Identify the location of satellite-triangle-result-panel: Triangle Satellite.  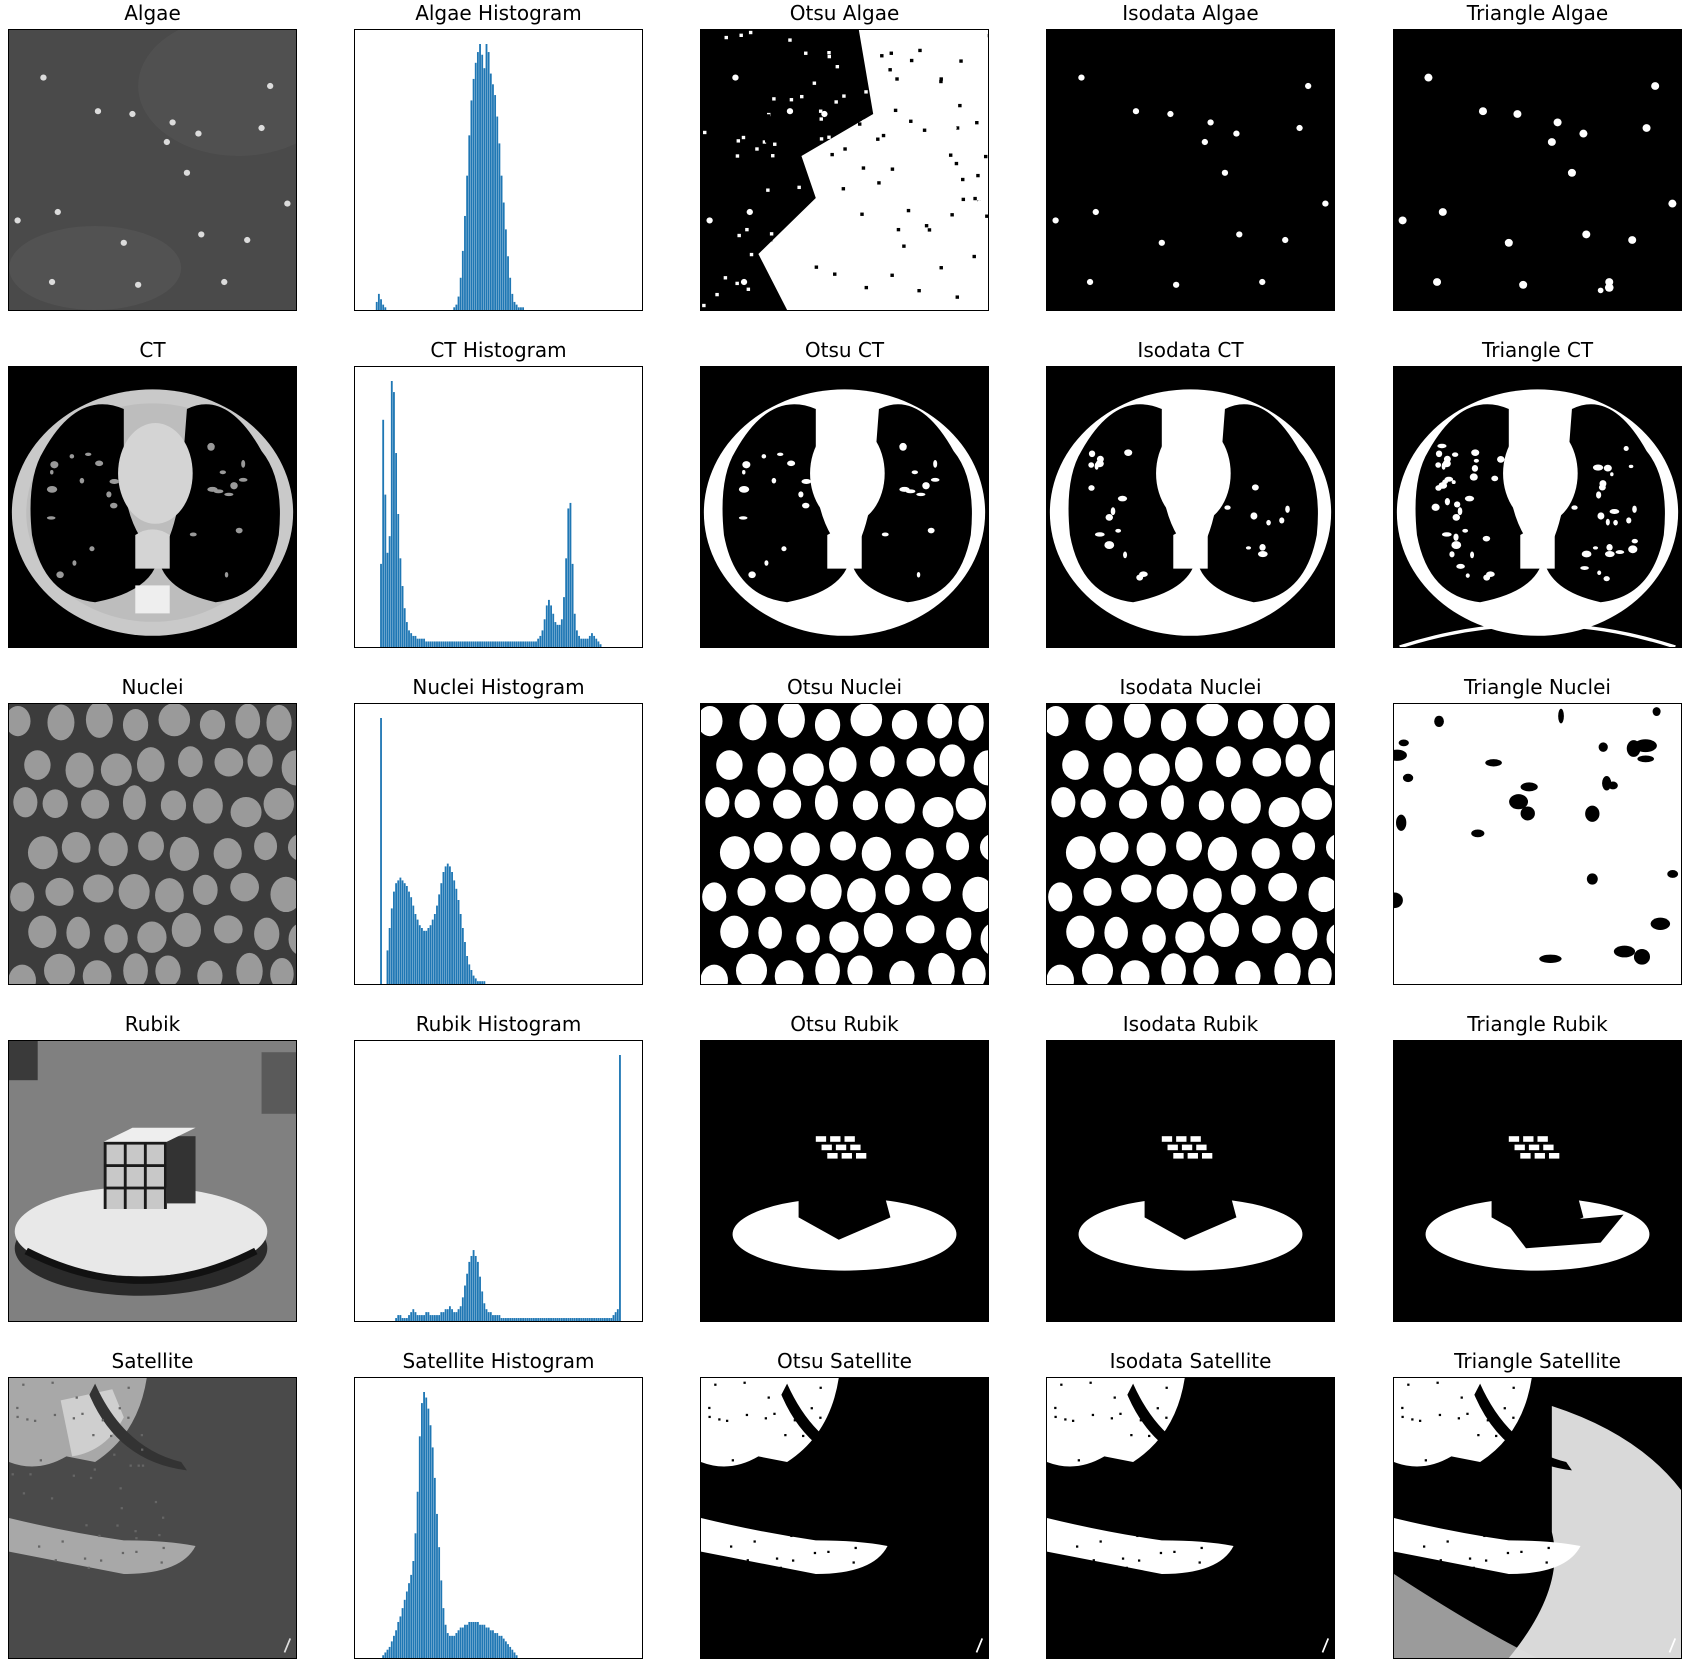
(1537, 1503).